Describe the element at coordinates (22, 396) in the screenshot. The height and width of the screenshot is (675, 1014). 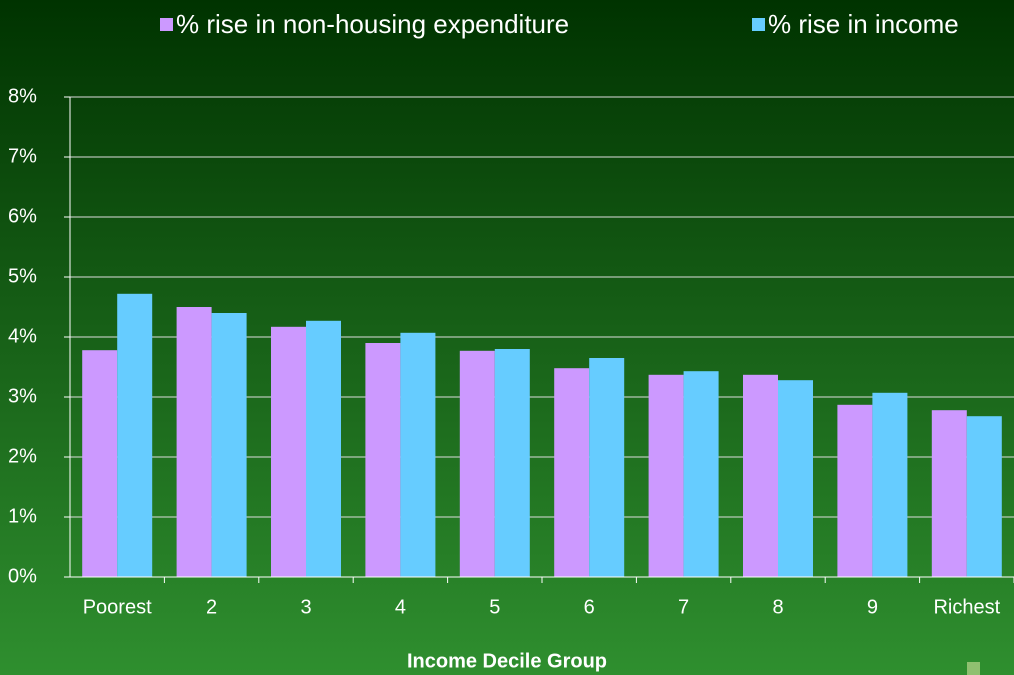
I see `y-tick-label: 3%` at that location.